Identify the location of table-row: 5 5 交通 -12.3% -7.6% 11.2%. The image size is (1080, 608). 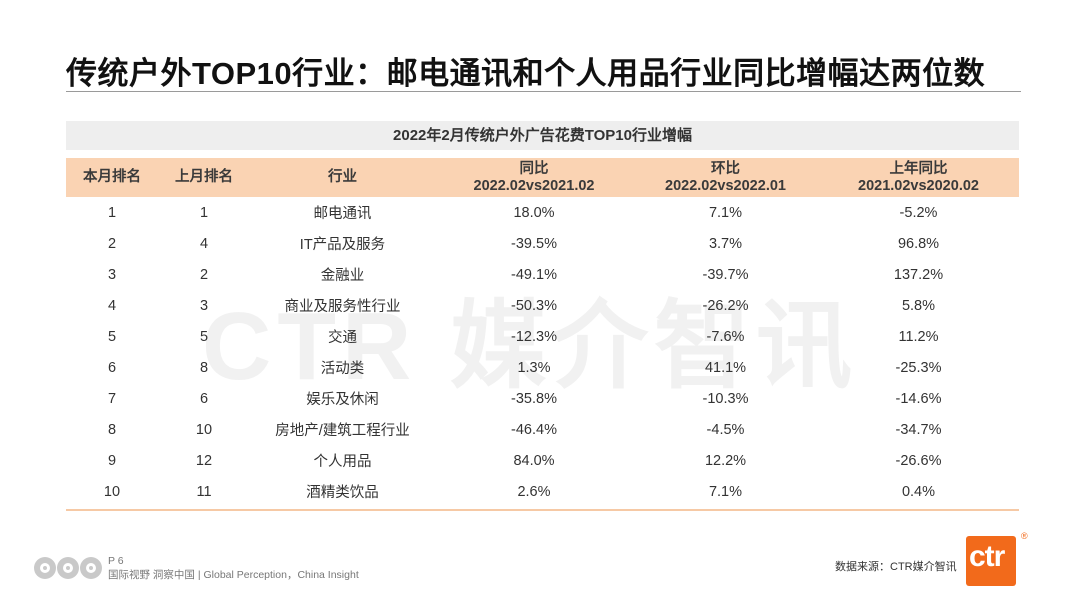
(542, 336).